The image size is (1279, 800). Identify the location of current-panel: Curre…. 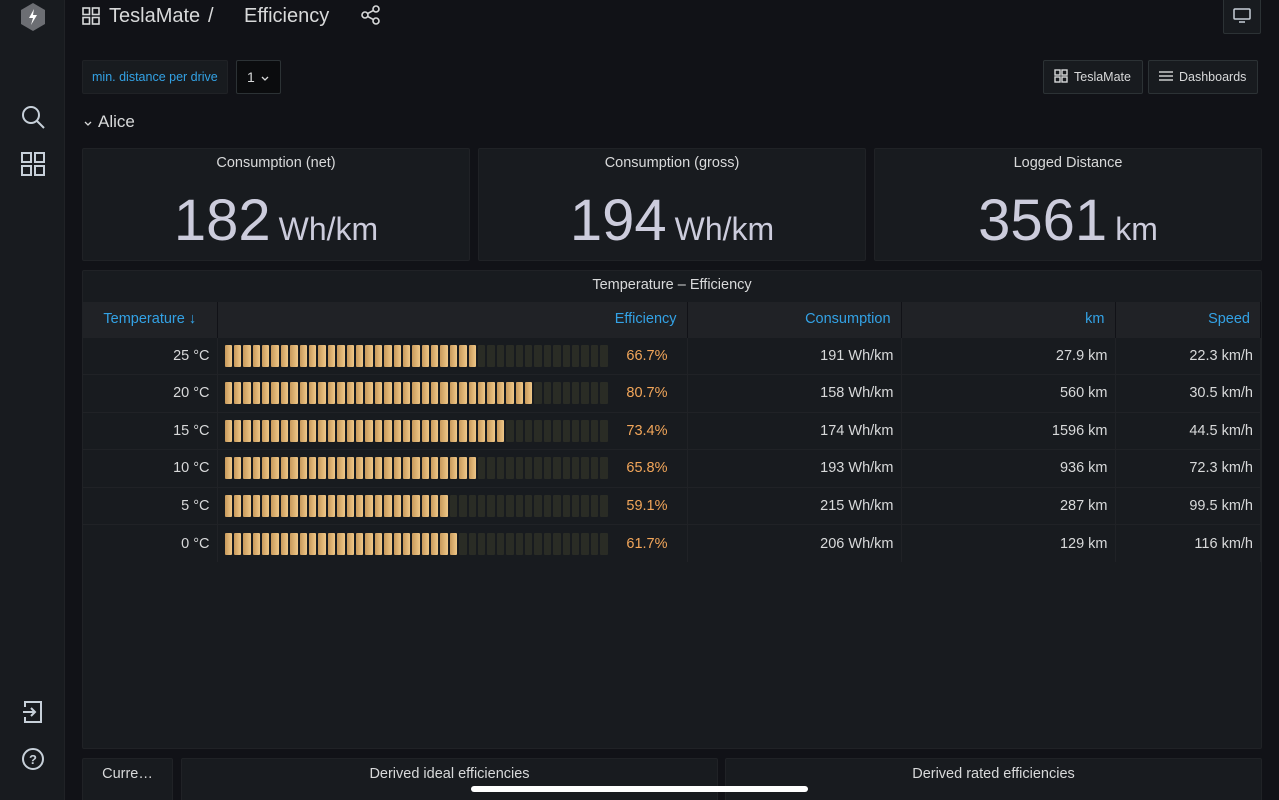
(127, 779).